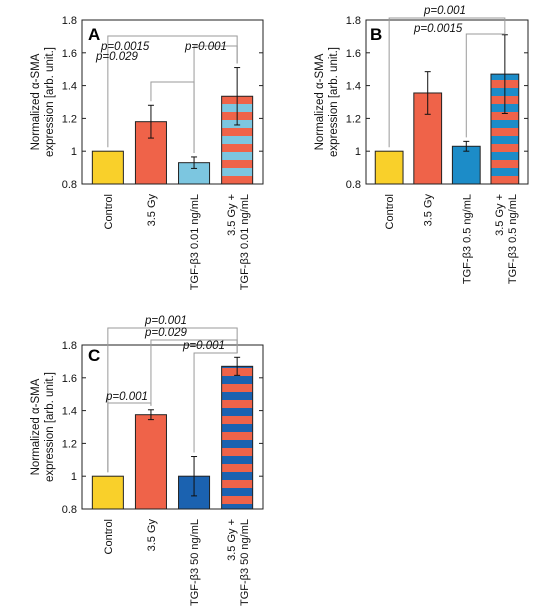 This screenshot has width=550, height=612. What do you see at coordinates (467, 239) in the screenshot?
I see `x-tick-label: TGF-β3 0.5 ng/mL` at bounding box center [467, 239].